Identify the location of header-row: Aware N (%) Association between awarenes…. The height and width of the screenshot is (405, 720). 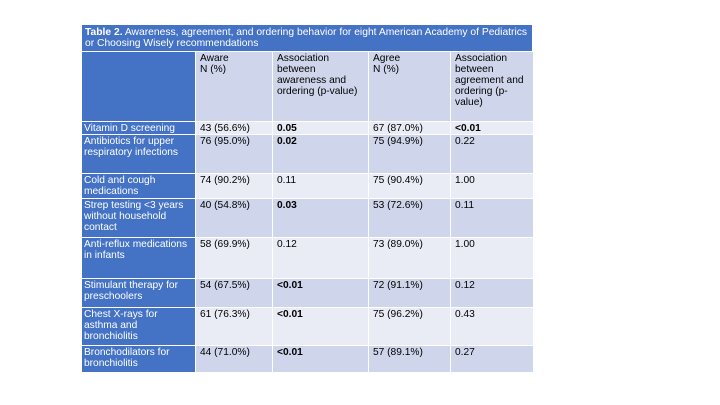
(307, 86).